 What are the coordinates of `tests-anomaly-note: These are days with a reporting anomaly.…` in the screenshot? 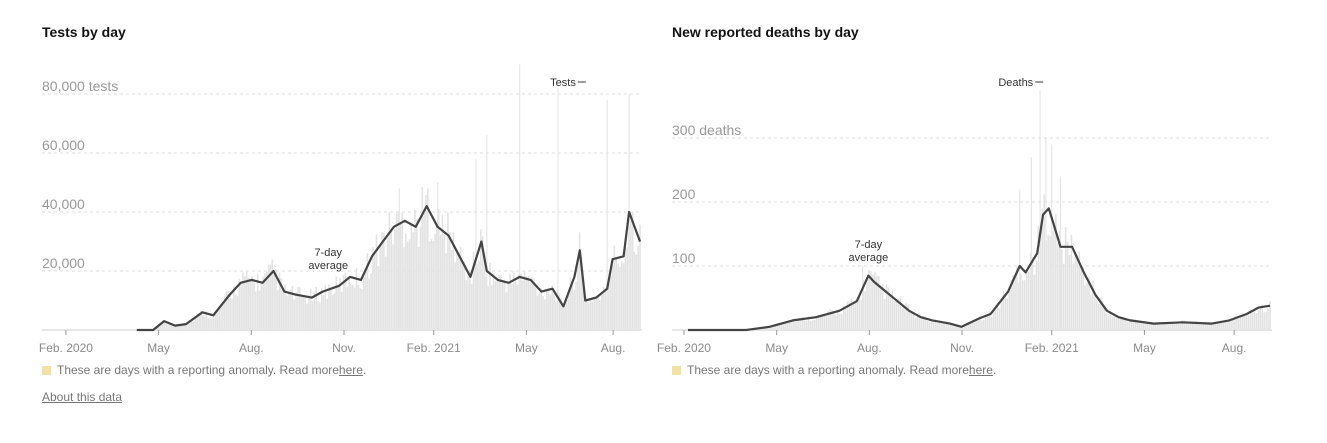 It's located at (204, 370).